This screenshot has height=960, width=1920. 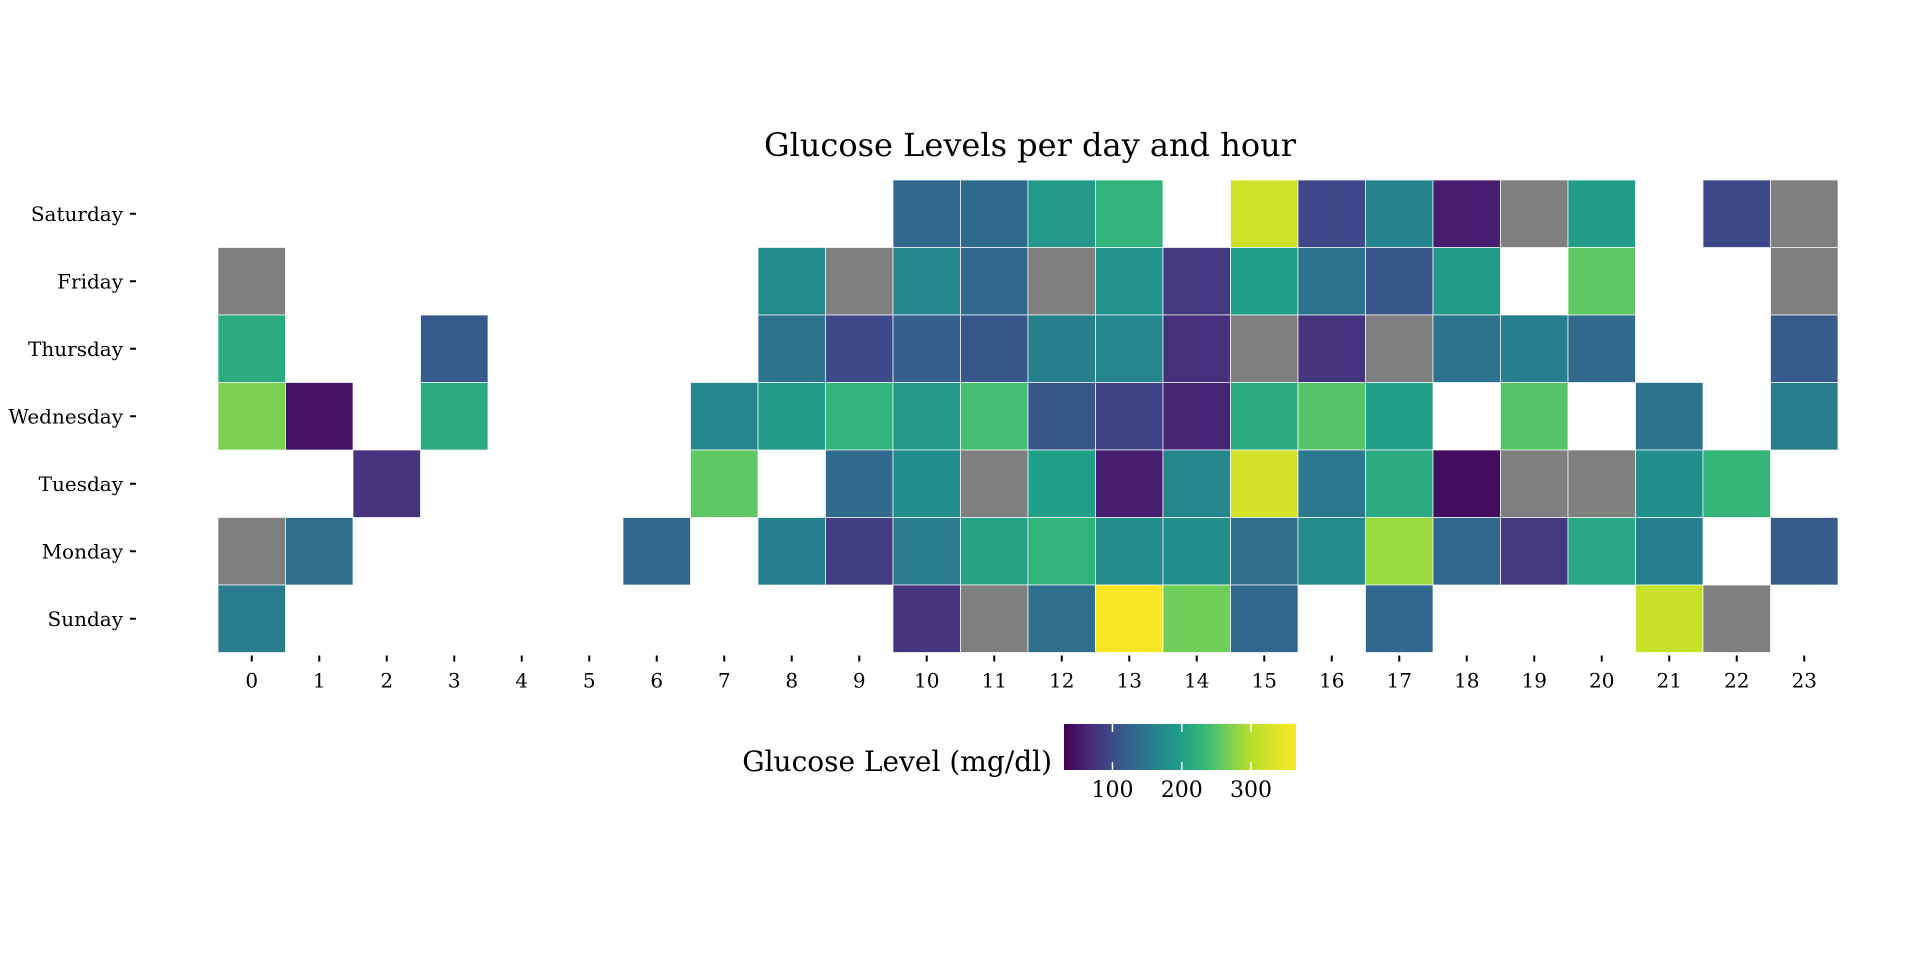 What do you see at coordinates (65, 416) in the screenshot?
I see `y-tick-label: Wednesday` at bounding box center [65, 416].